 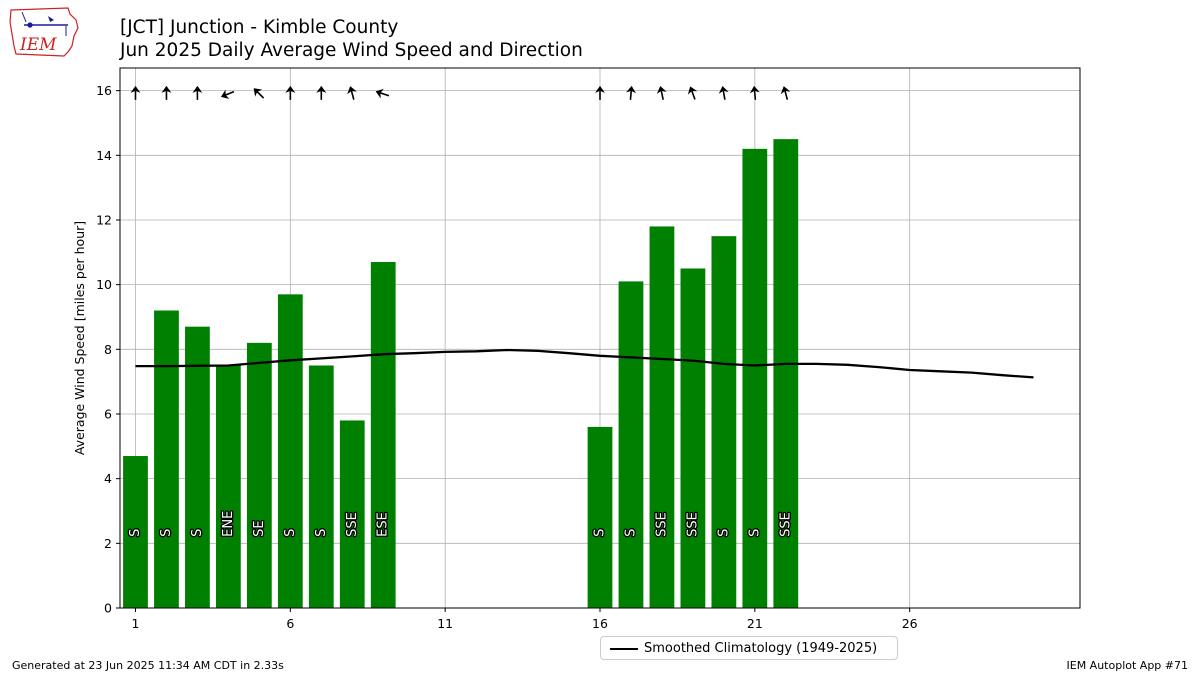 What do you see at coordinates (755, 623) in the screenshot?
I see `x-tick-label: 21` at bounding box center [755, 623].